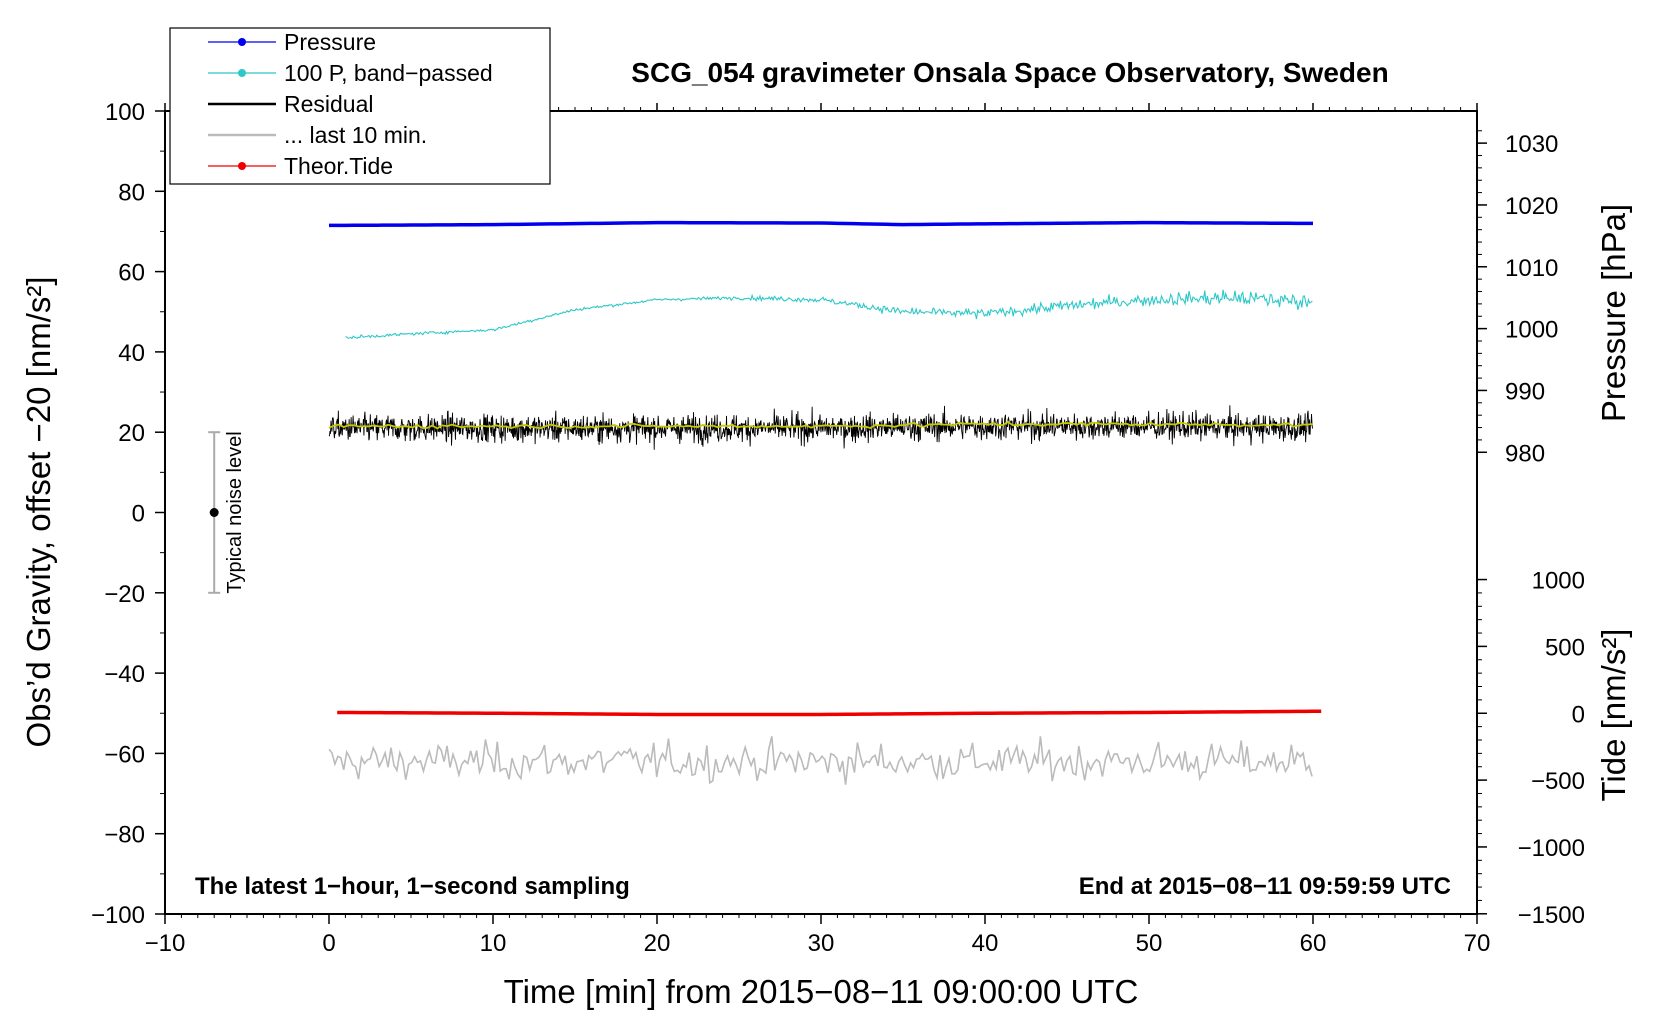  I want to click on tide-tick-label: 1000, so click(1558, 581).